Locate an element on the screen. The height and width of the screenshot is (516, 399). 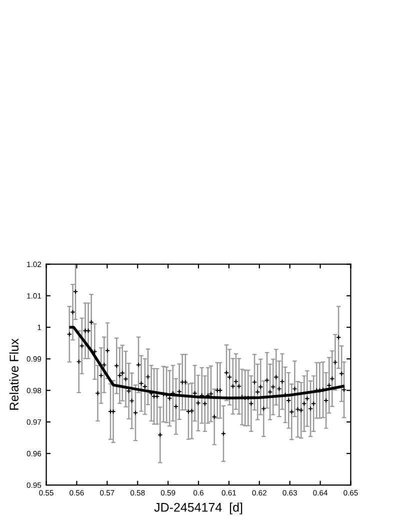
y-axis-title: Relative Flux is located at coordinates (14, 374).